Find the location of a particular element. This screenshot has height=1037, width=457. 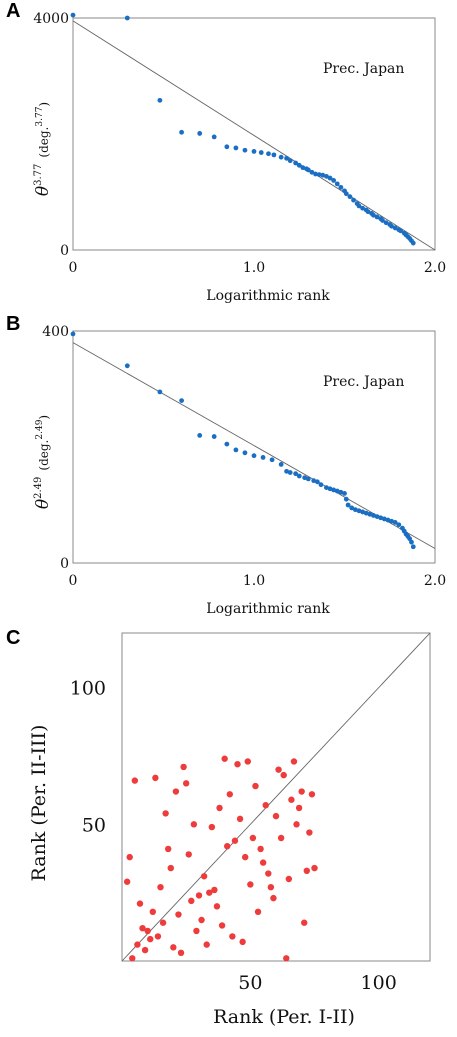

svg-text: θ3.77(deg.3.77) is located at coordinates (43, 149).